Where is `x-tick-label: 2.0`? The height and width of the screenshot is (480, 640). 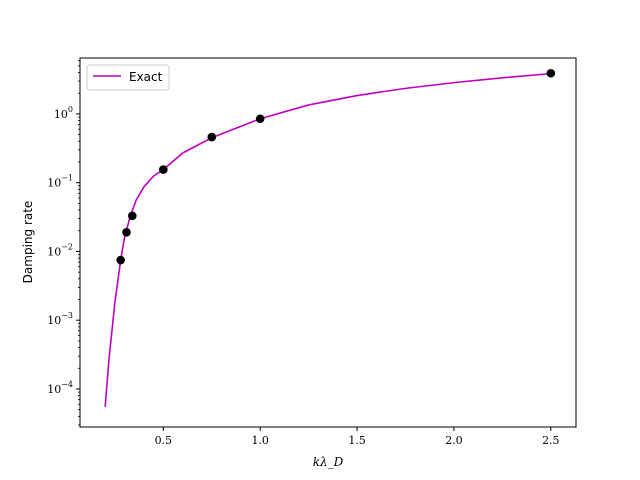
x-tick-label: 2.0 is located at coordinates (454, 440).